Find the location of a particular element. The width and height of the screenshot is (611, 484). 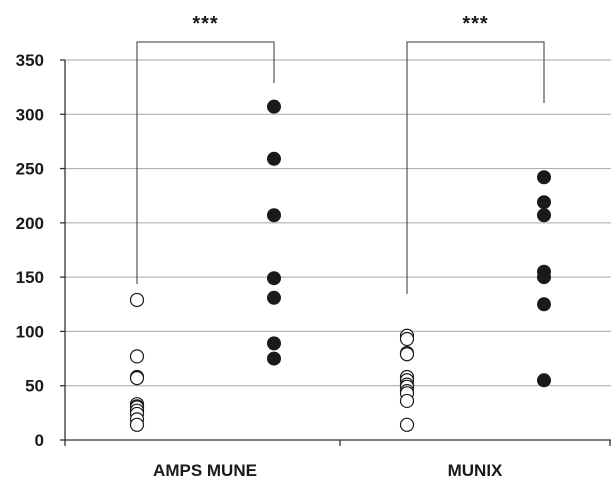

y-tick-labels: 0 50 100 150 200 250 300 350 is located at coordinates (30, 250).